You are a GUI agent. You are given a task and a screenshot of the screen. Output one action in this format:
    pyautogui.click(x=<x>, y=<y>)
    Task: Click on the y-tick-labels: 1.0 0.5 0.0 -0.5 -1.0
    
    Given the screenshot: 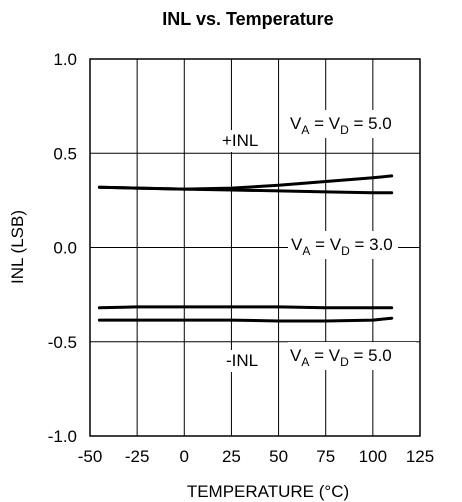 What is the action you would take?
    pyautogui.click(x=62, y=248)
    